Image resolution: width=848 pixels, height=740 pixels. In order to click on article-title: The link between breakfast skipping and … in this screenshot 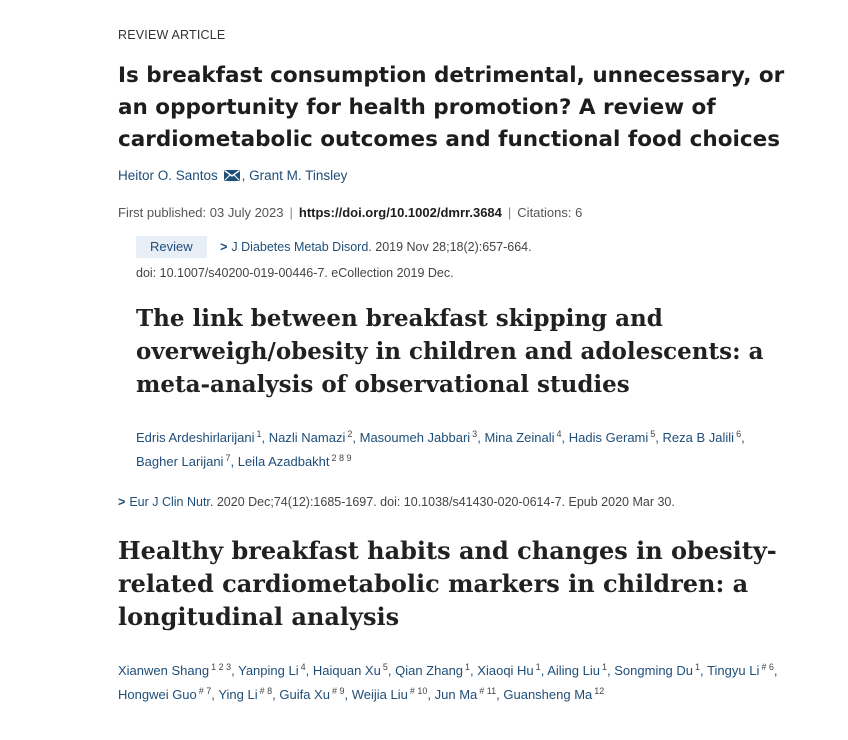, I will do `click(450, 351)`.